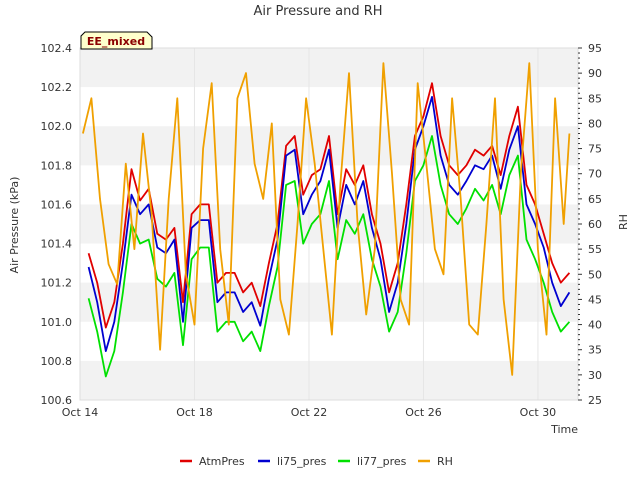  Describe the element at coordinates (57, 361) in the screenshot. I see `y-tick-label: 100.8` at that location.